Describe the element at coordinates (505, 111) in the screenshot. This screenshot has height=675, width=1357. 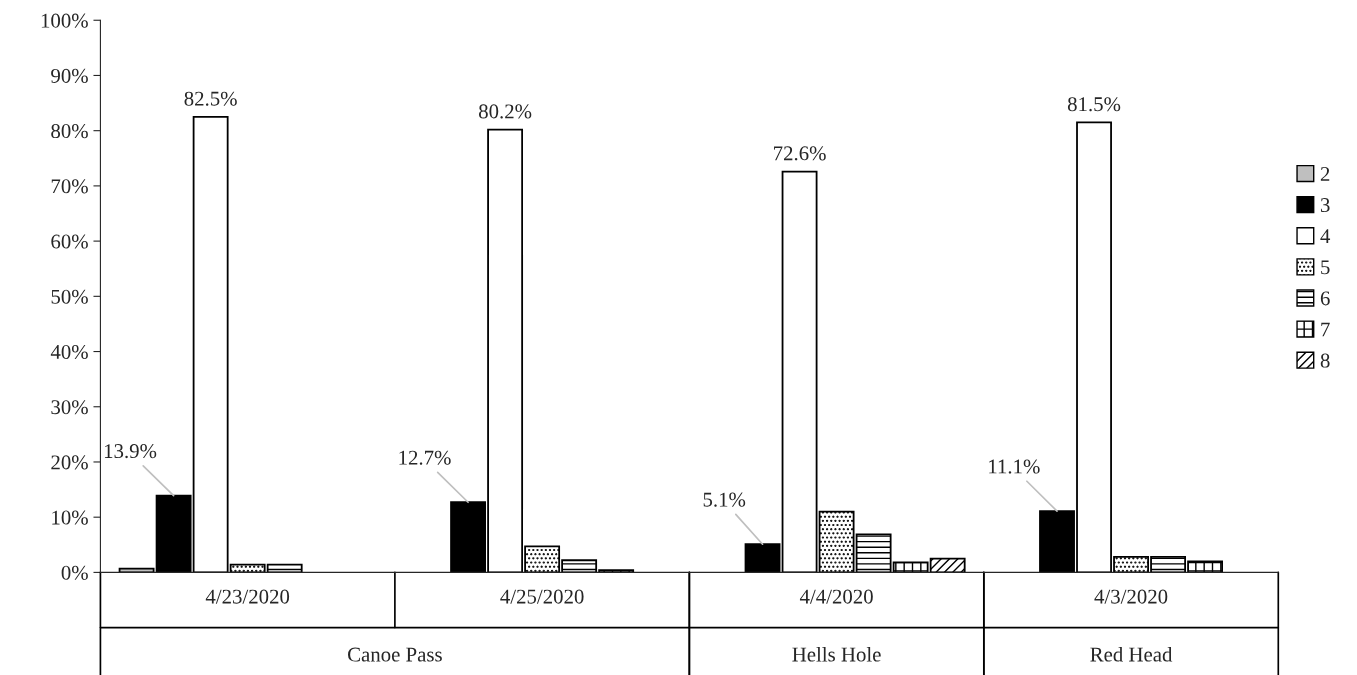
I see `data-label: 80.2%` at that location.